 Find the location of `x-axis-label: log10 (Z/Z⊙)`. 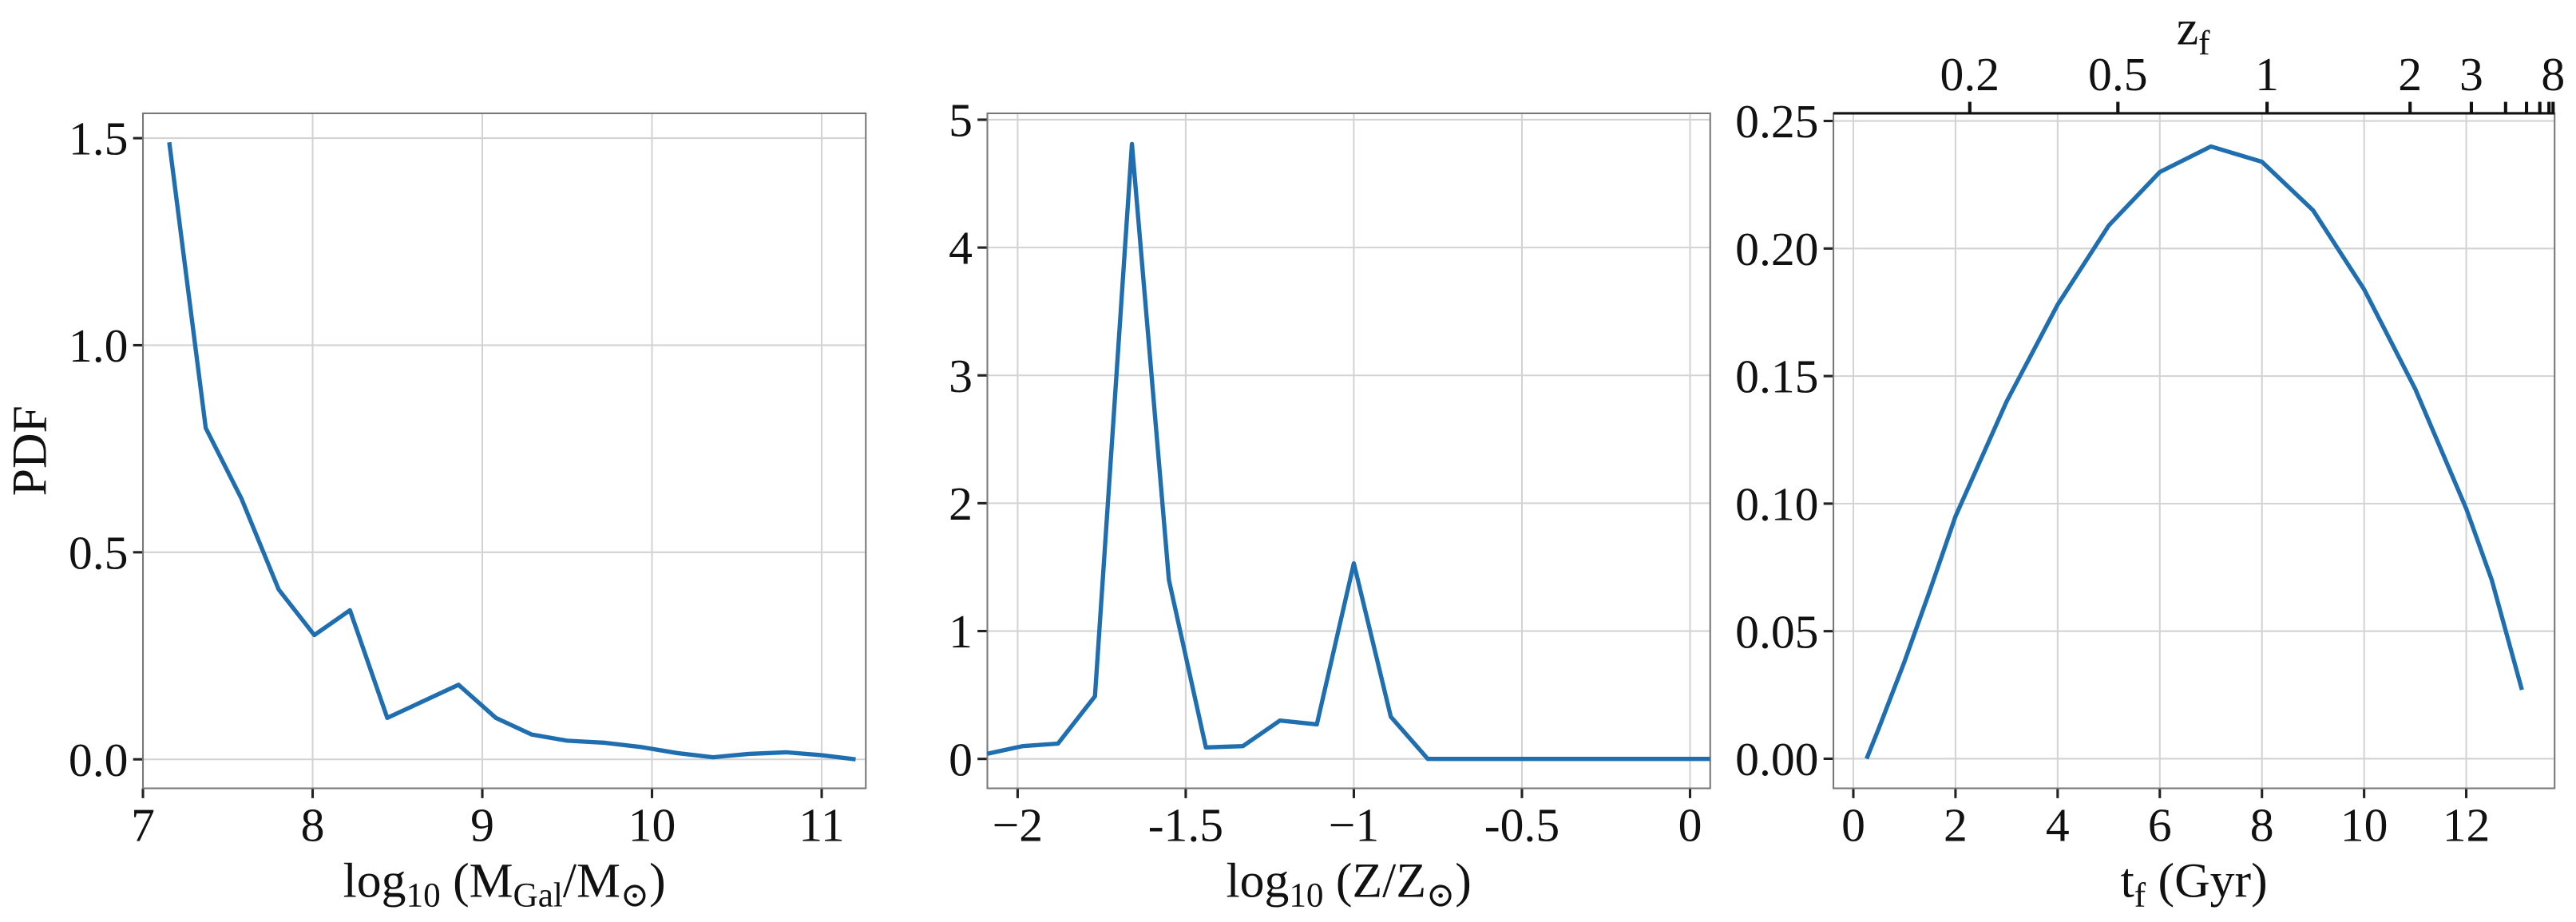

x-axis-label: log10 (Z/Z⊙) is located at coordinates (1348, 883).